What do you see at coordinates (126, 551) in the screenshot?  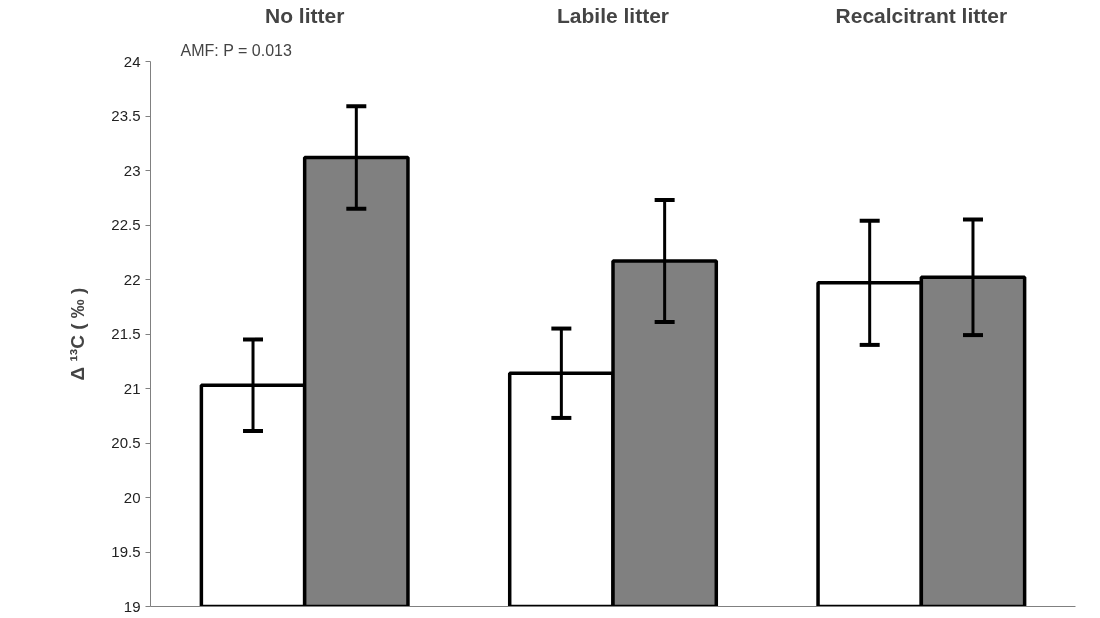 I see `y-tick-label: 19.5` at bounding box center [126, 551].